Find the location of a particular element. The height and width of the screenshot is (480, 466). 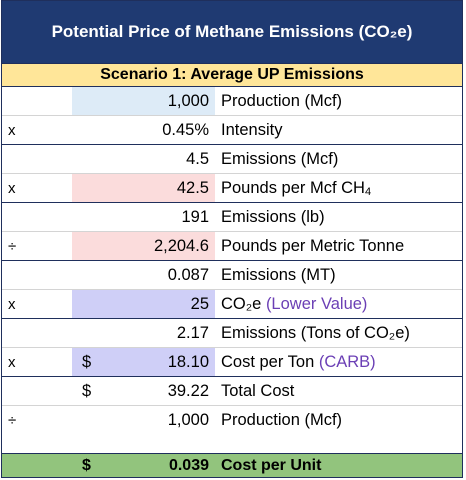

value: 2,204.6 is located at coordinates (181, 245).